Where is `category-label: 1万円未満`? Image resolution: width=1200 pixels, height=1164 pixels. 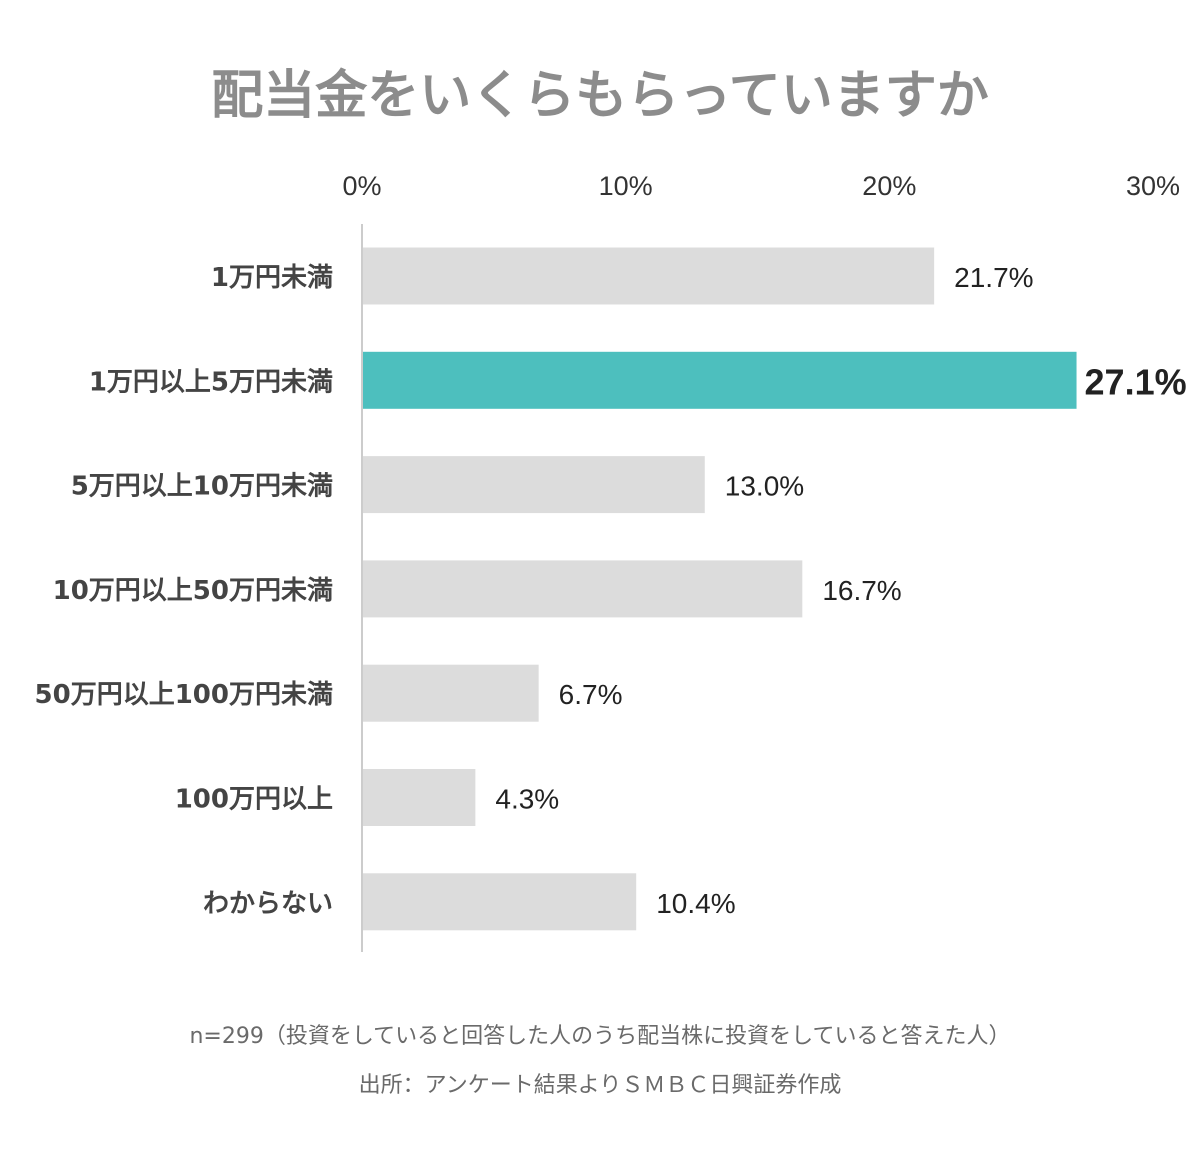 category-label: 1万円未満 is located at coordinates (272, 278).